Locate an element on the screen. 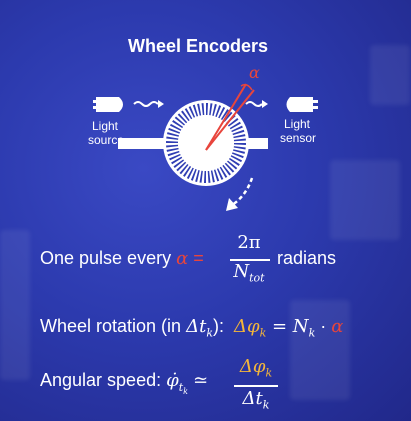  light-source-label: source is located at coordinates (106, 140).